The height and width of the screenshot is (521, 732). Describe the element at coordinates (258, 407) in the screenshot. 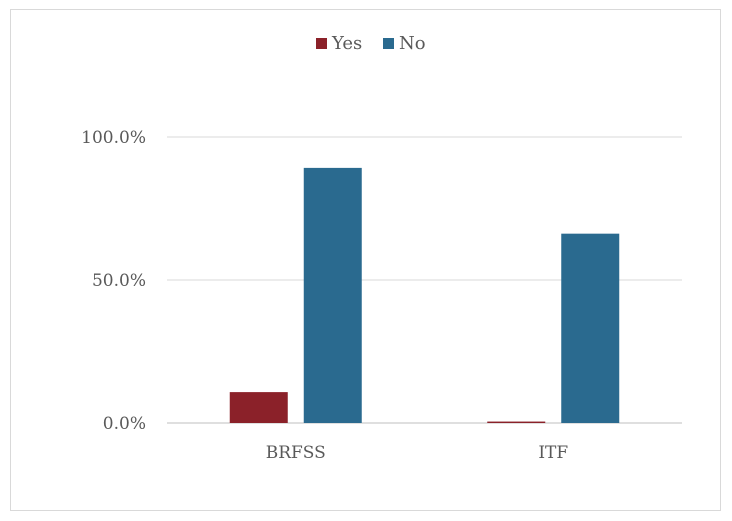

I see `bar-yes-brfss` at that location.